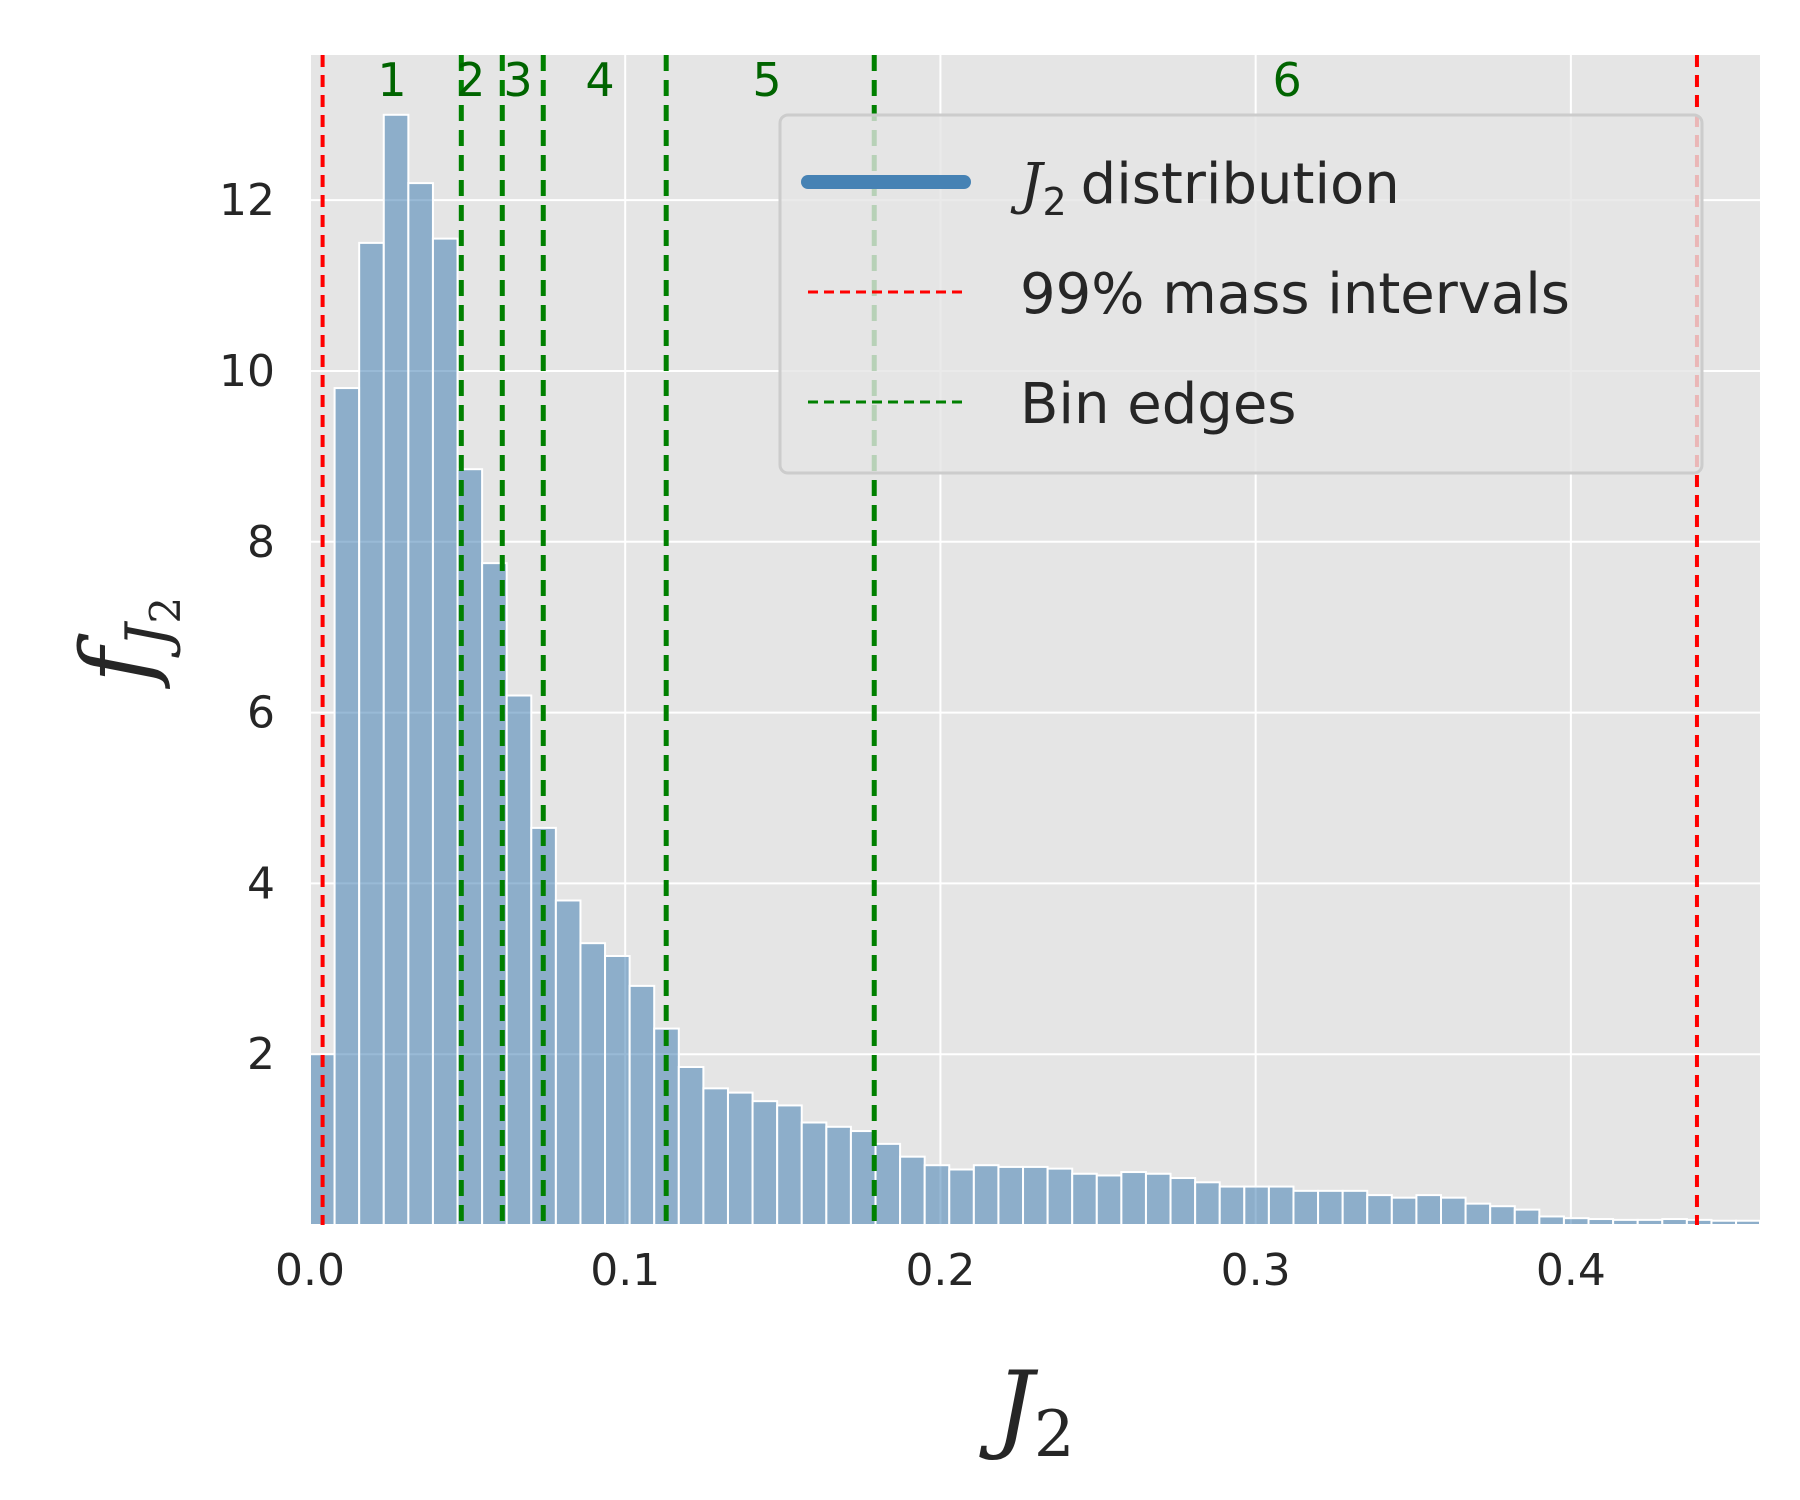 The height and width of the screenshot is (1500, 1800). I want to click on legend-distribution-text: distribution, so click(1240, 184).